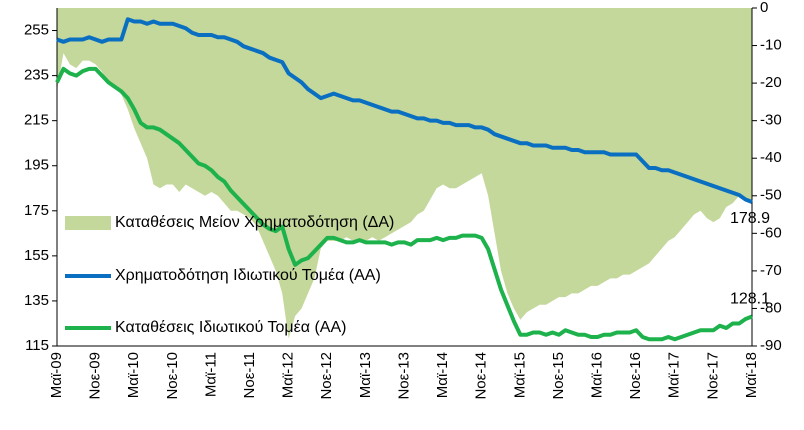  What do you see at coordinates (37, 345) in the screenshot?
I see `y-tick-label: 115` at bounding box center [37, 345].